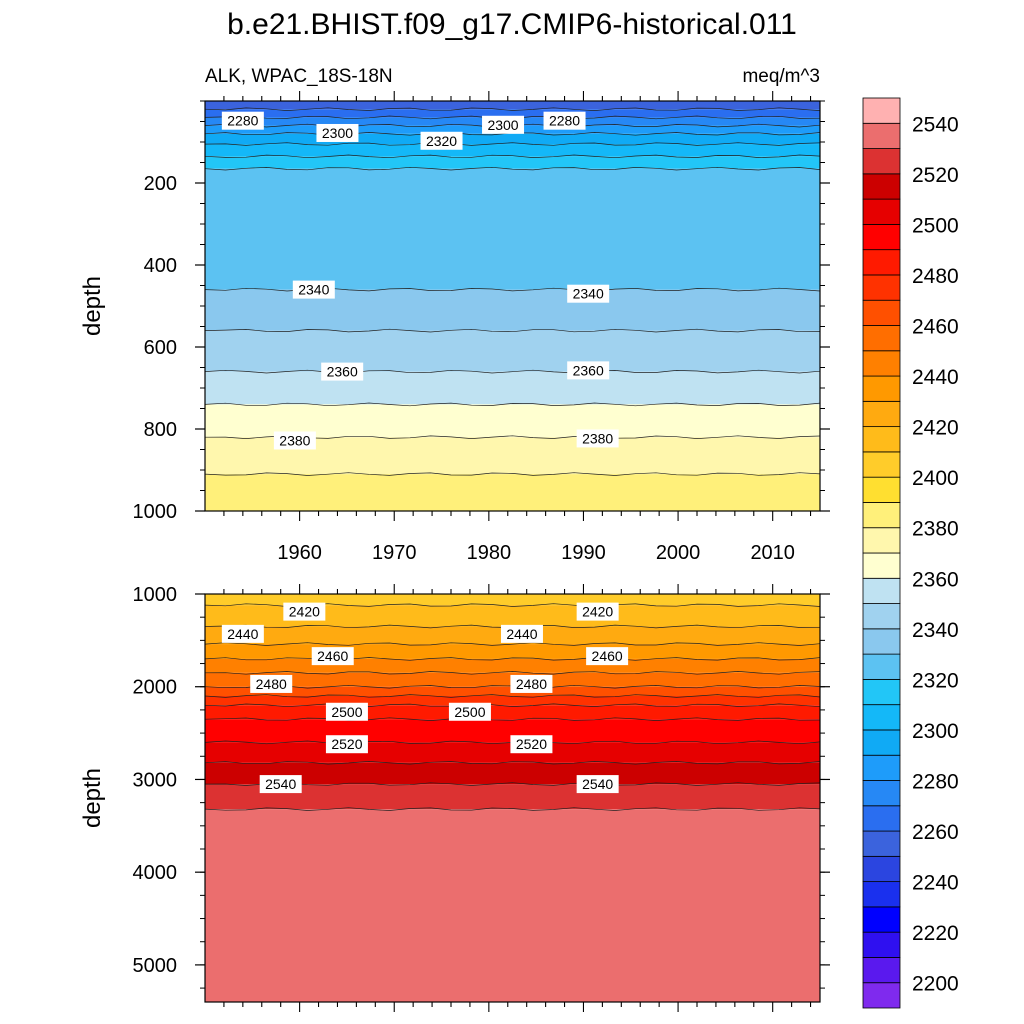 The height and width of the screenshot is (1024, 1024). What do you see at coordinates (155, 966) in the screenshot?
I see `lower-y-tick-label: 5000` at bounding box center [155, 966].